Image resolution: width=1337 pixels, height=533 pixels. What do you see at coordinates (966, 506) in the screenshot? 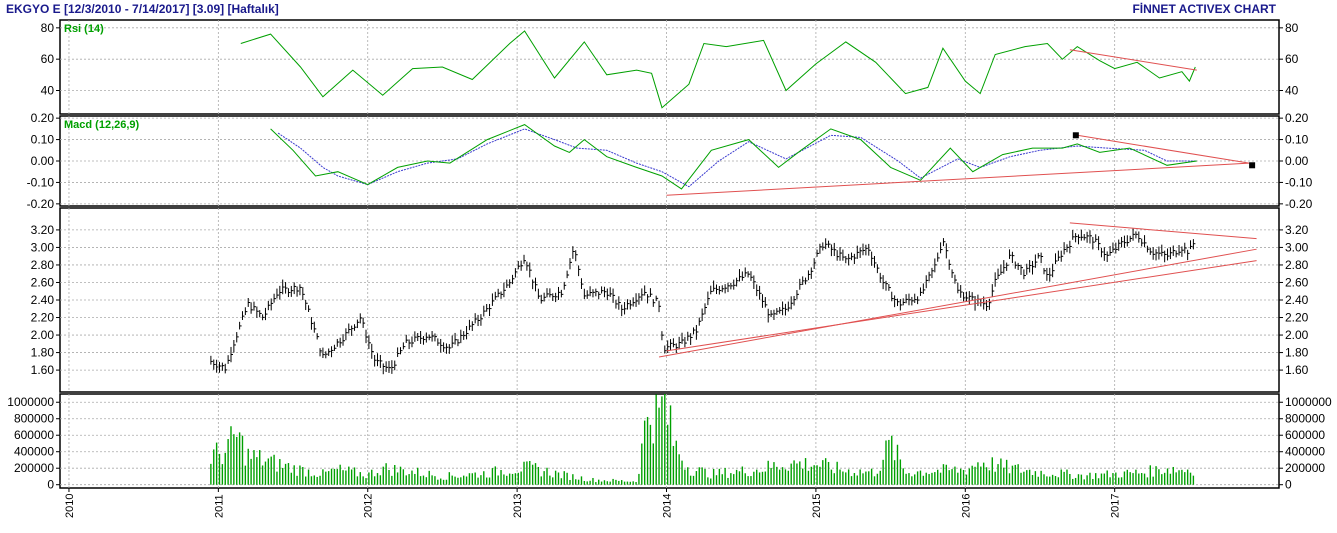
I see `x-tick-label: 2016` at bounding box center [966, 506].